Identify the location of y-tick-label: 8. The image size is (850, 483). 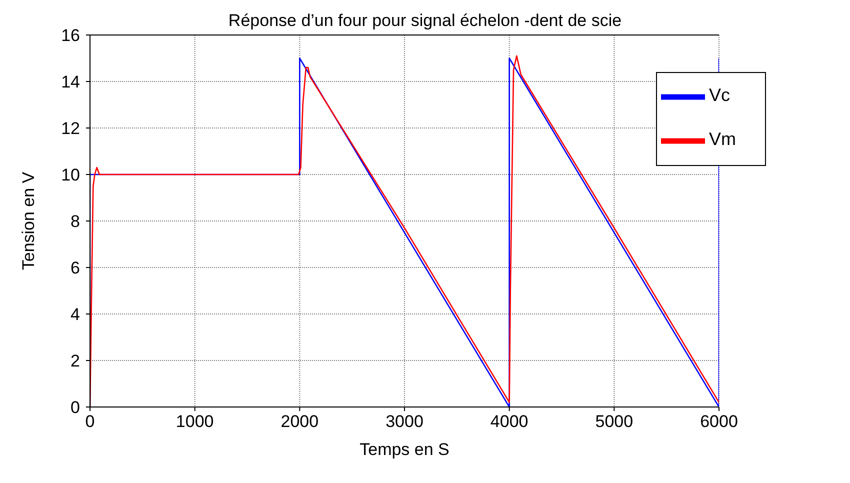
(75, 222).